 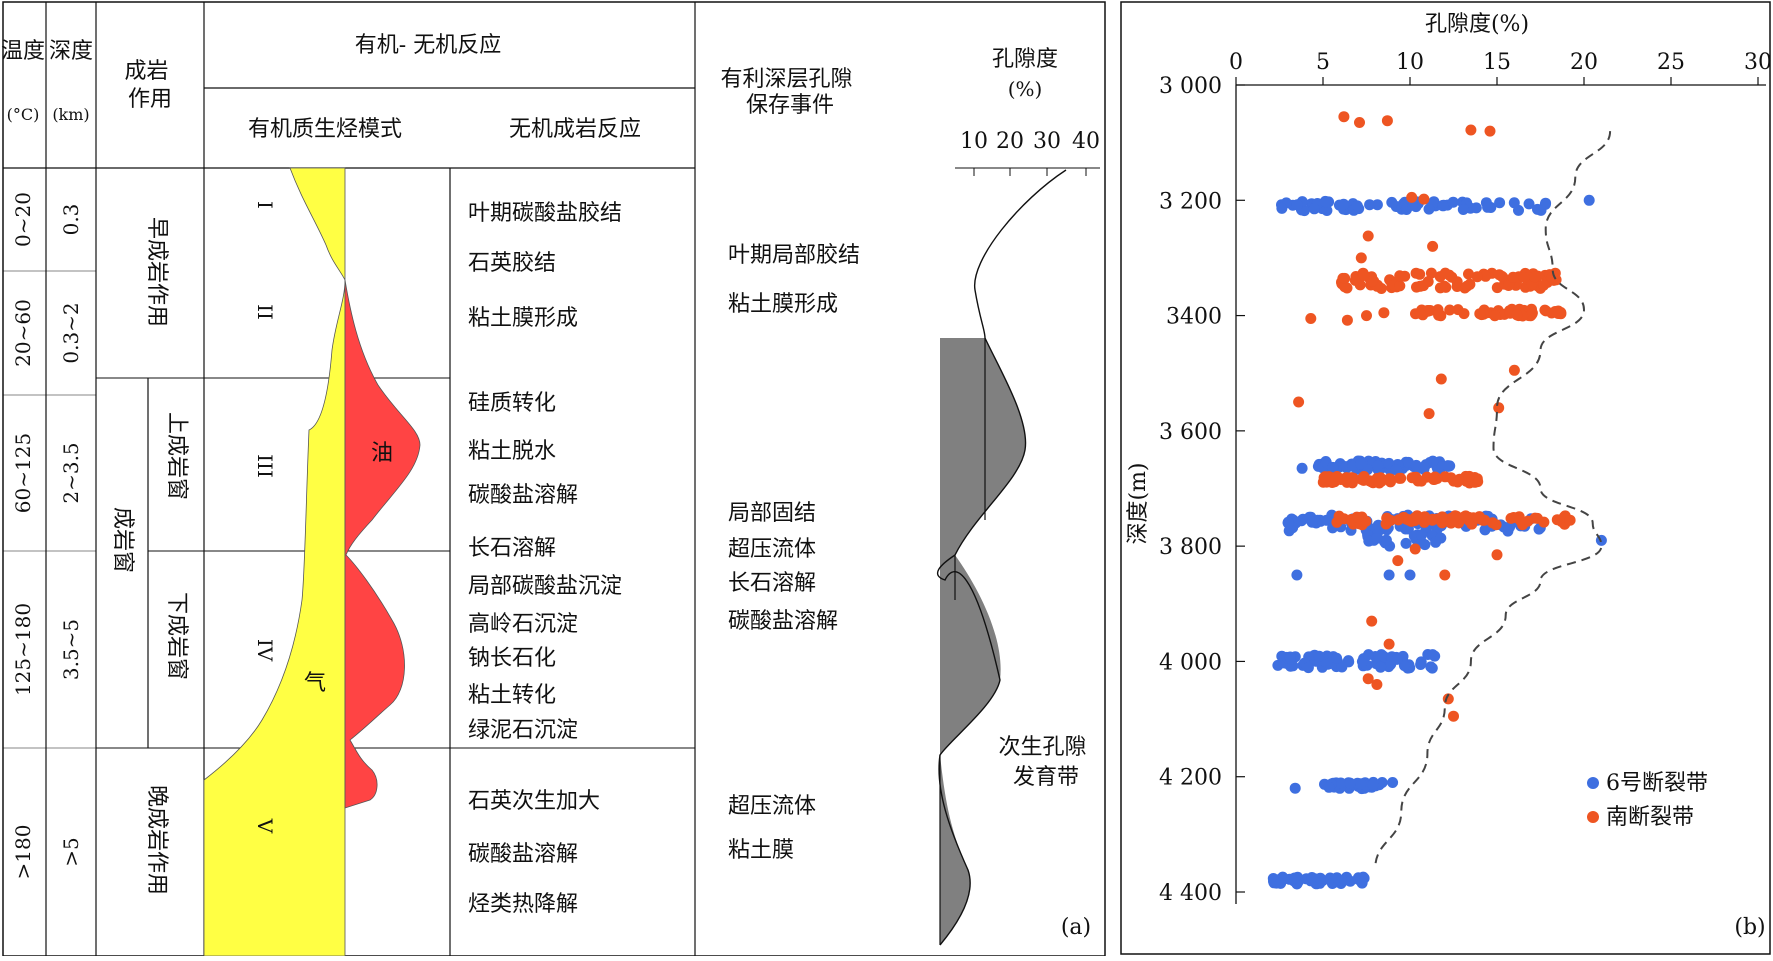 What do you see at coordinates (1027, 152) in the screenshot?
I see `porosity-axis: 10 20 30 40` at bounding box center [1027, 152].